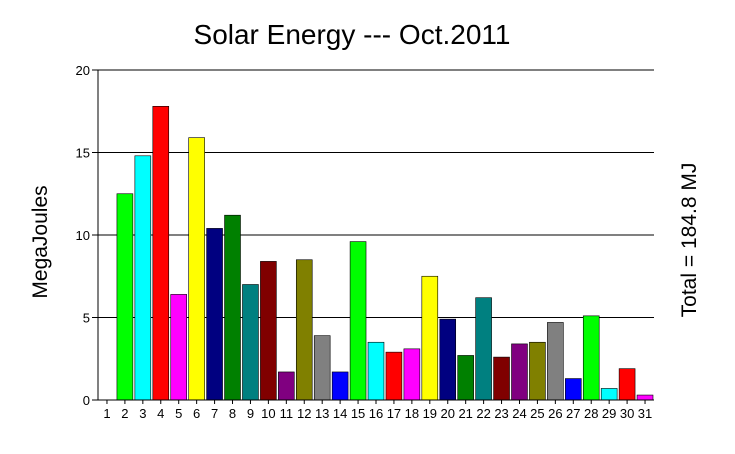 This screenshot has height=454, width=735. I want to click on y-axis-label: MegaJoules, so click(40, 241).